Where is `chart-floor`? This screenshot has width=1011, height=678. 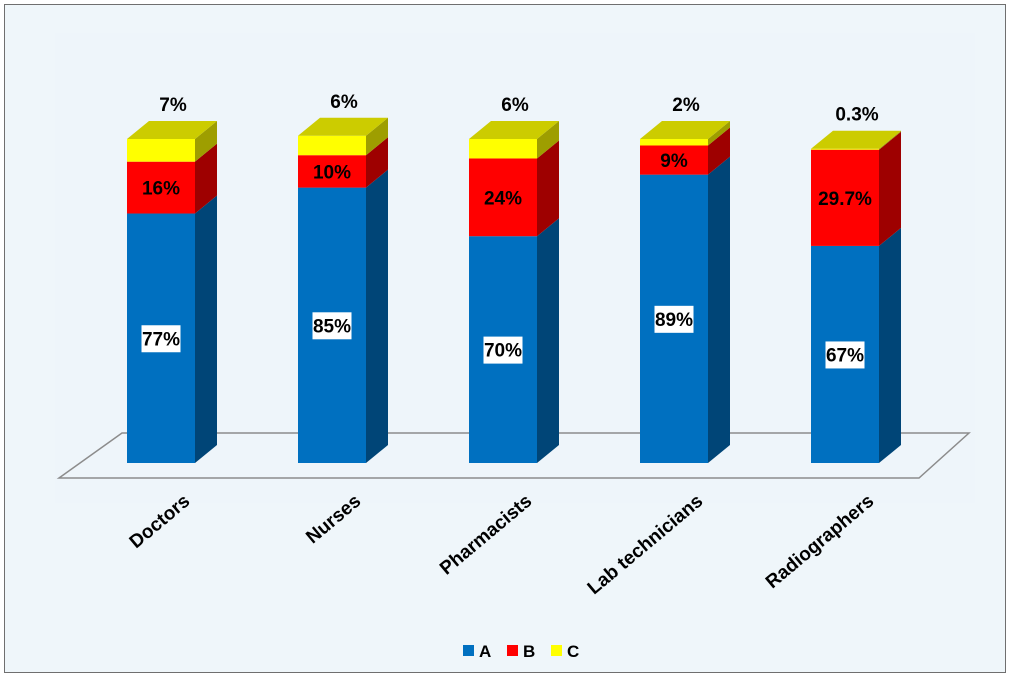
chart-floor is located at coordinates (513, 455).